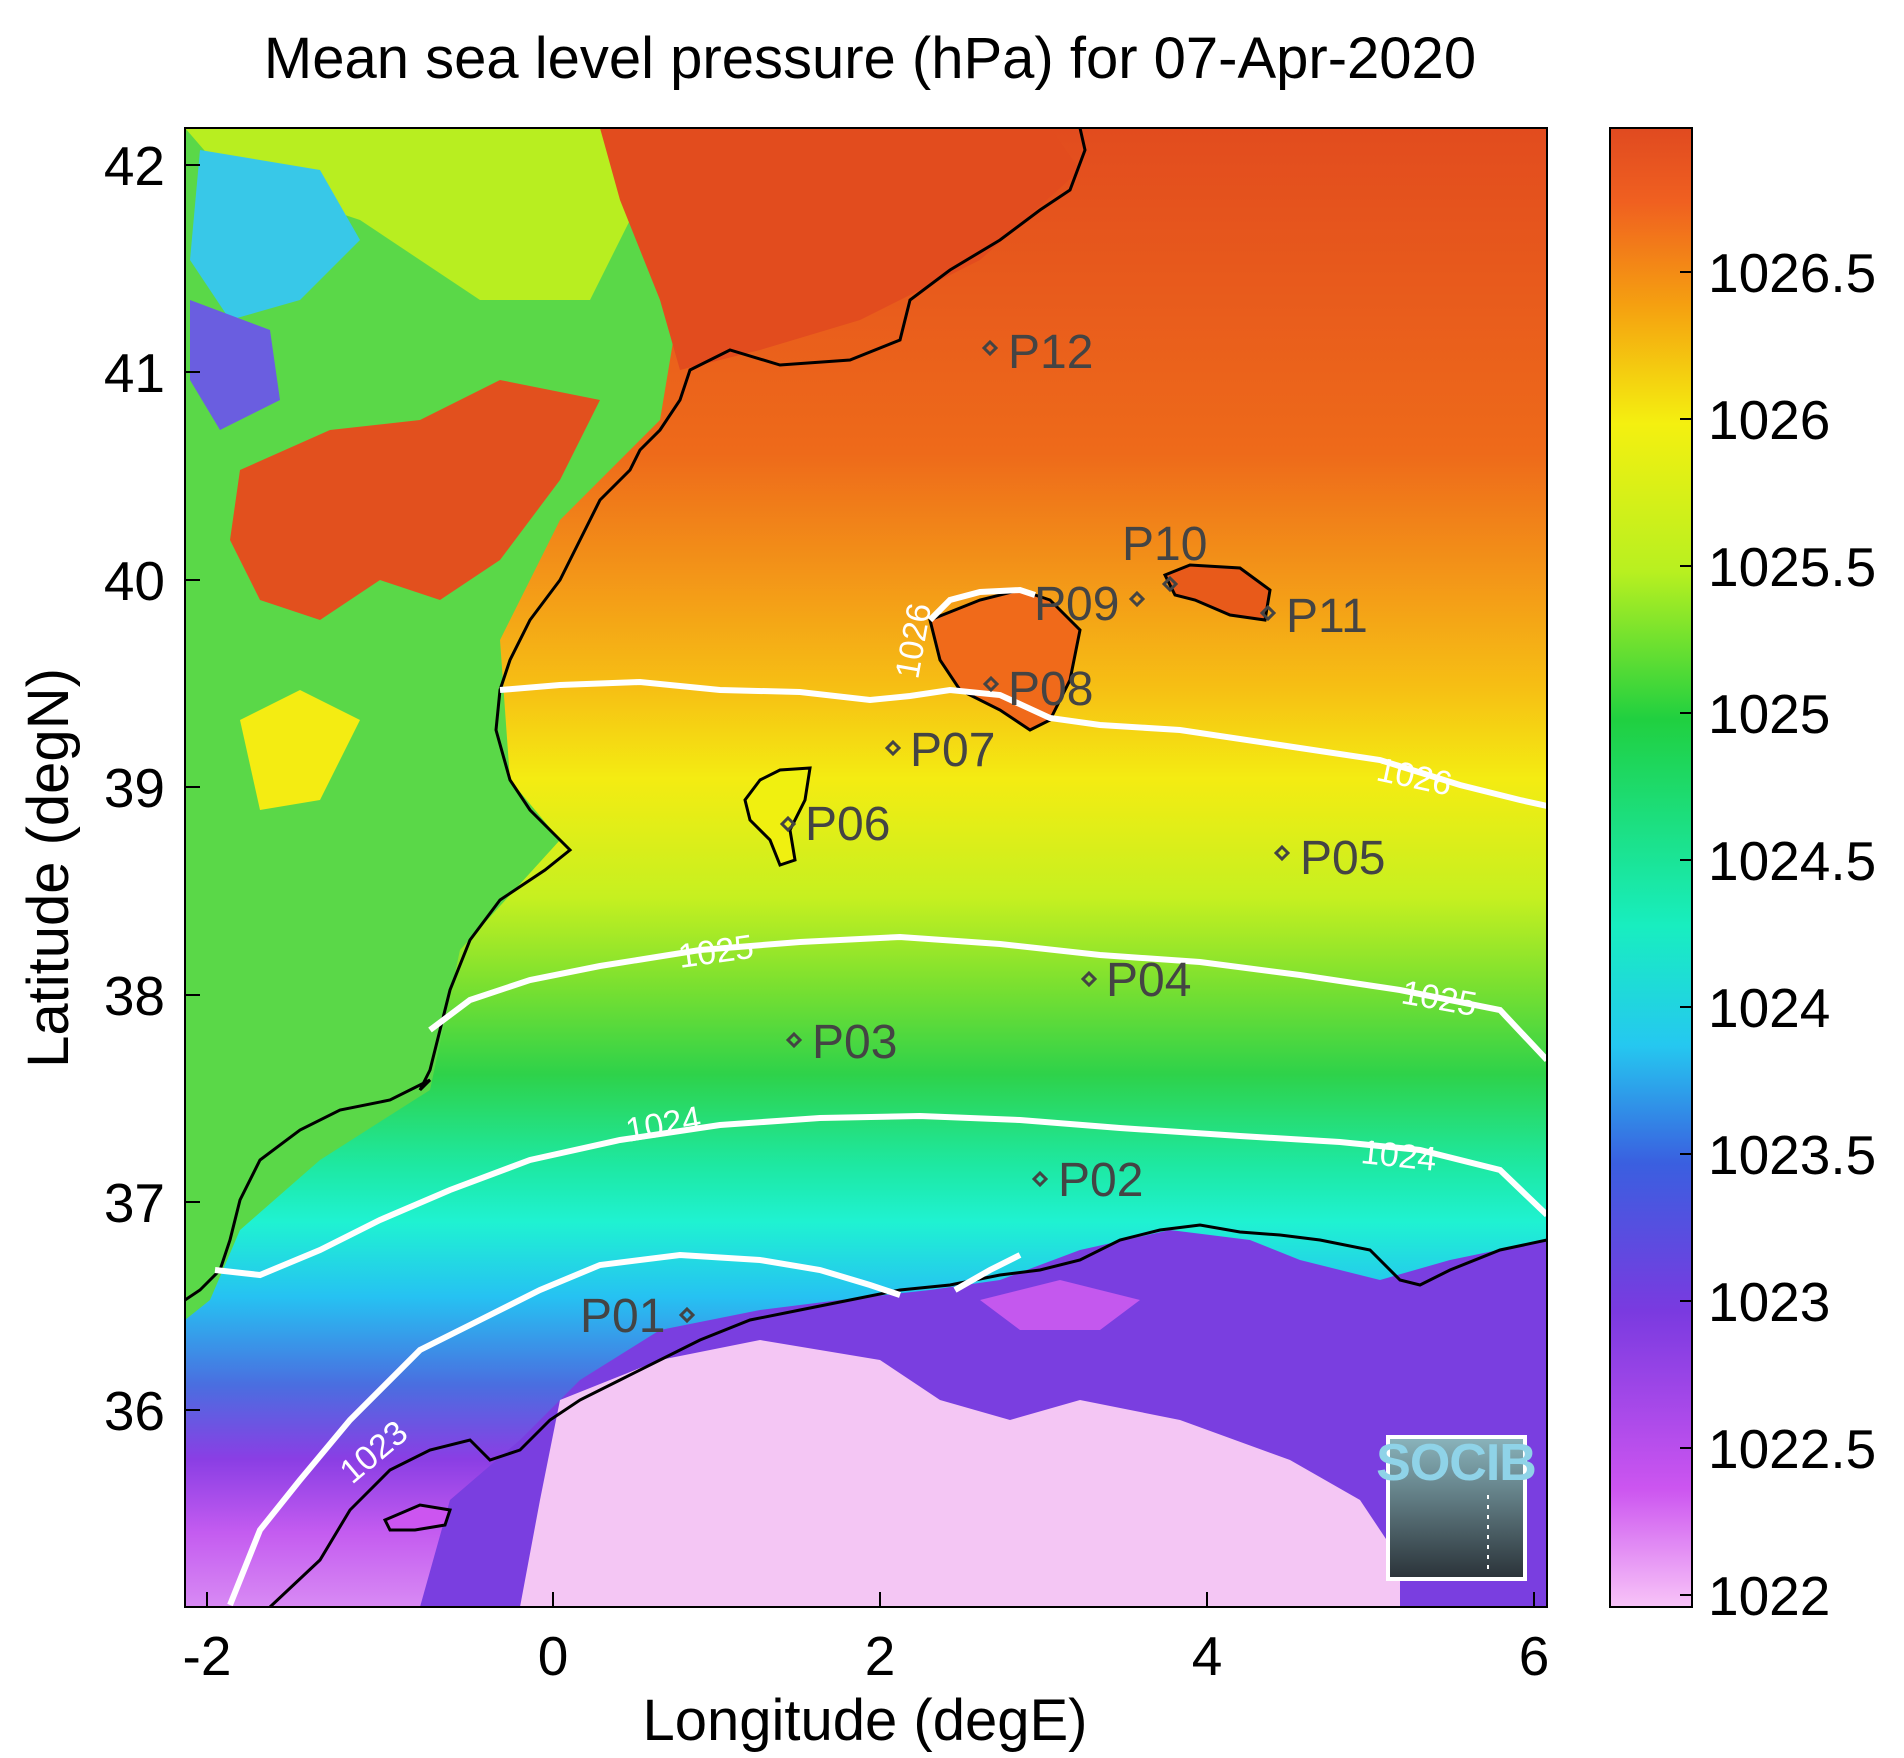 This screenshot has width=1904, height=1758. Describe the element at coordinates (1060, 1305) in the screenshot. I see `land-low-patch` at that location.